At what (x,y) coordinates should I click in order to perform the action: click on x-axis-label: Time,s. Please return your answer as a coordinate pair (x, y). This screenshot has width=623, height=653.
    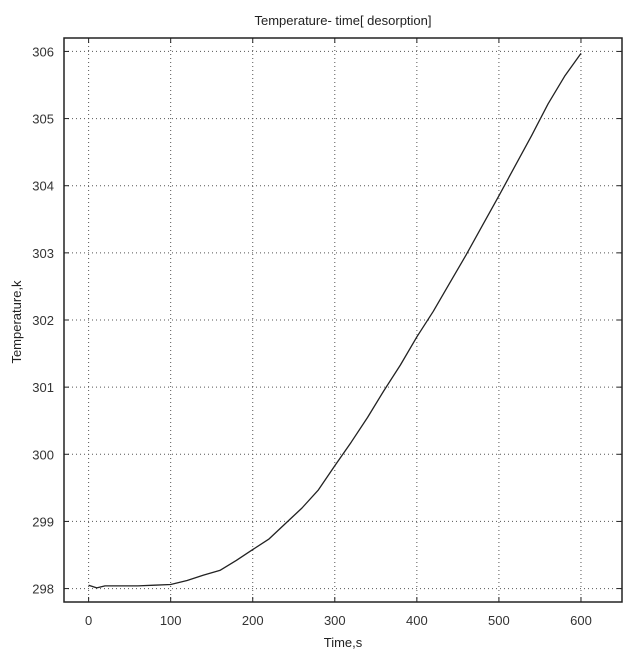
    Looking at the image, I should click on (343, 642).